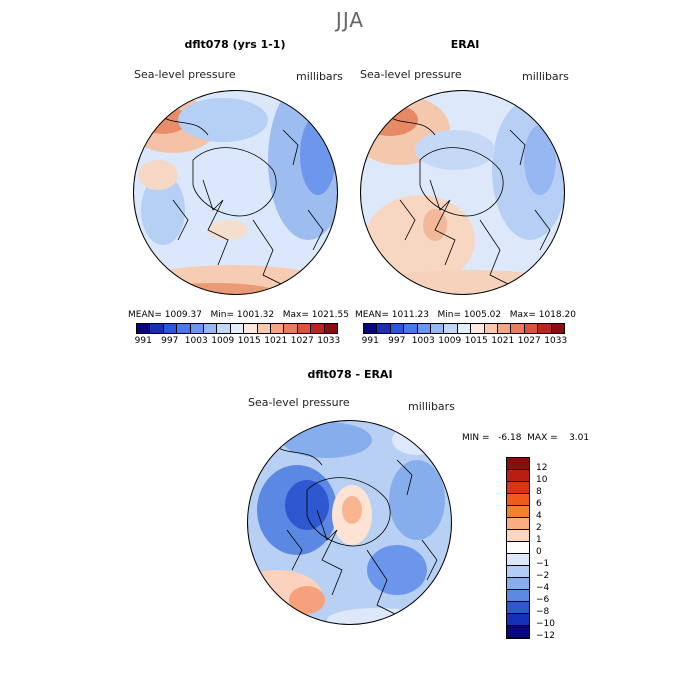  I want to click on panel3-units: millibars, so click(431, 406).